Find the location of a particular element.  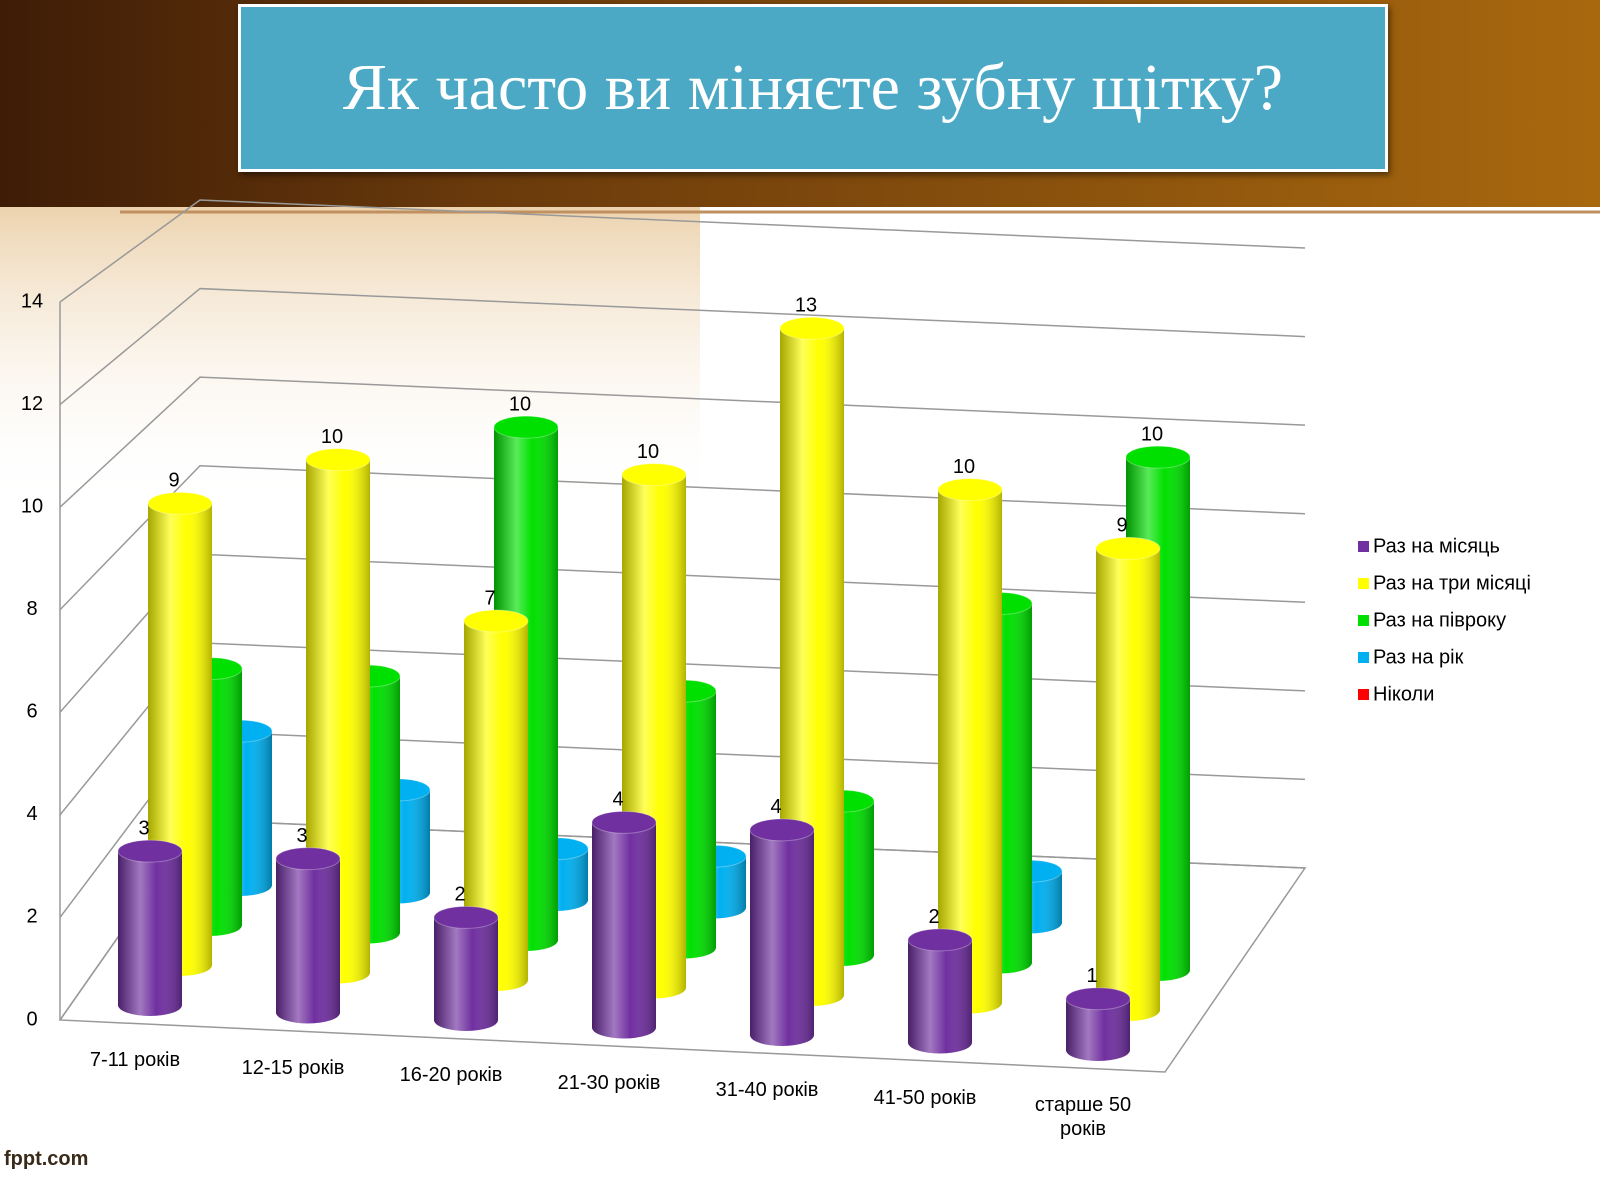

y-tick-label: 0 is located at coordinates (31, 1019).